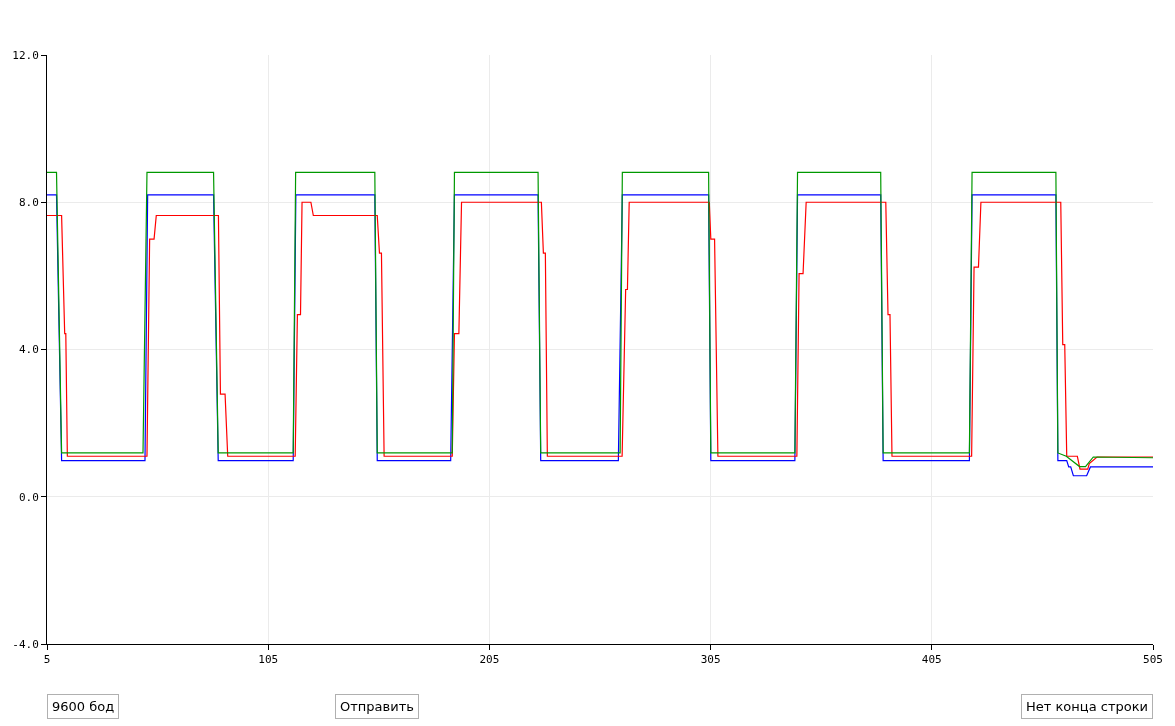 The width and height of the screenshot is (1175, 726). Describe the element at coordinates (25, 644) in the screenshot. I see `y-tick-label: -4.0` at that location.